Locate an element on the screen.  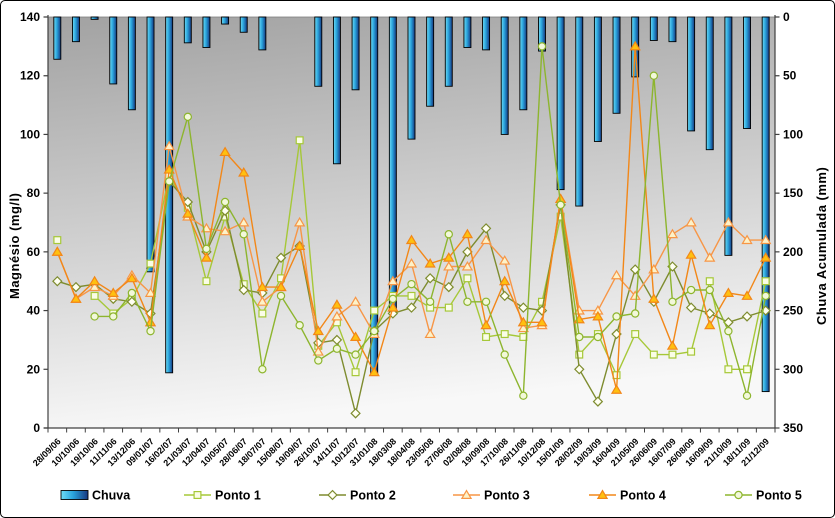
left-axis-title: Magnésio (mg/l) is located at coordinates (14, 246).